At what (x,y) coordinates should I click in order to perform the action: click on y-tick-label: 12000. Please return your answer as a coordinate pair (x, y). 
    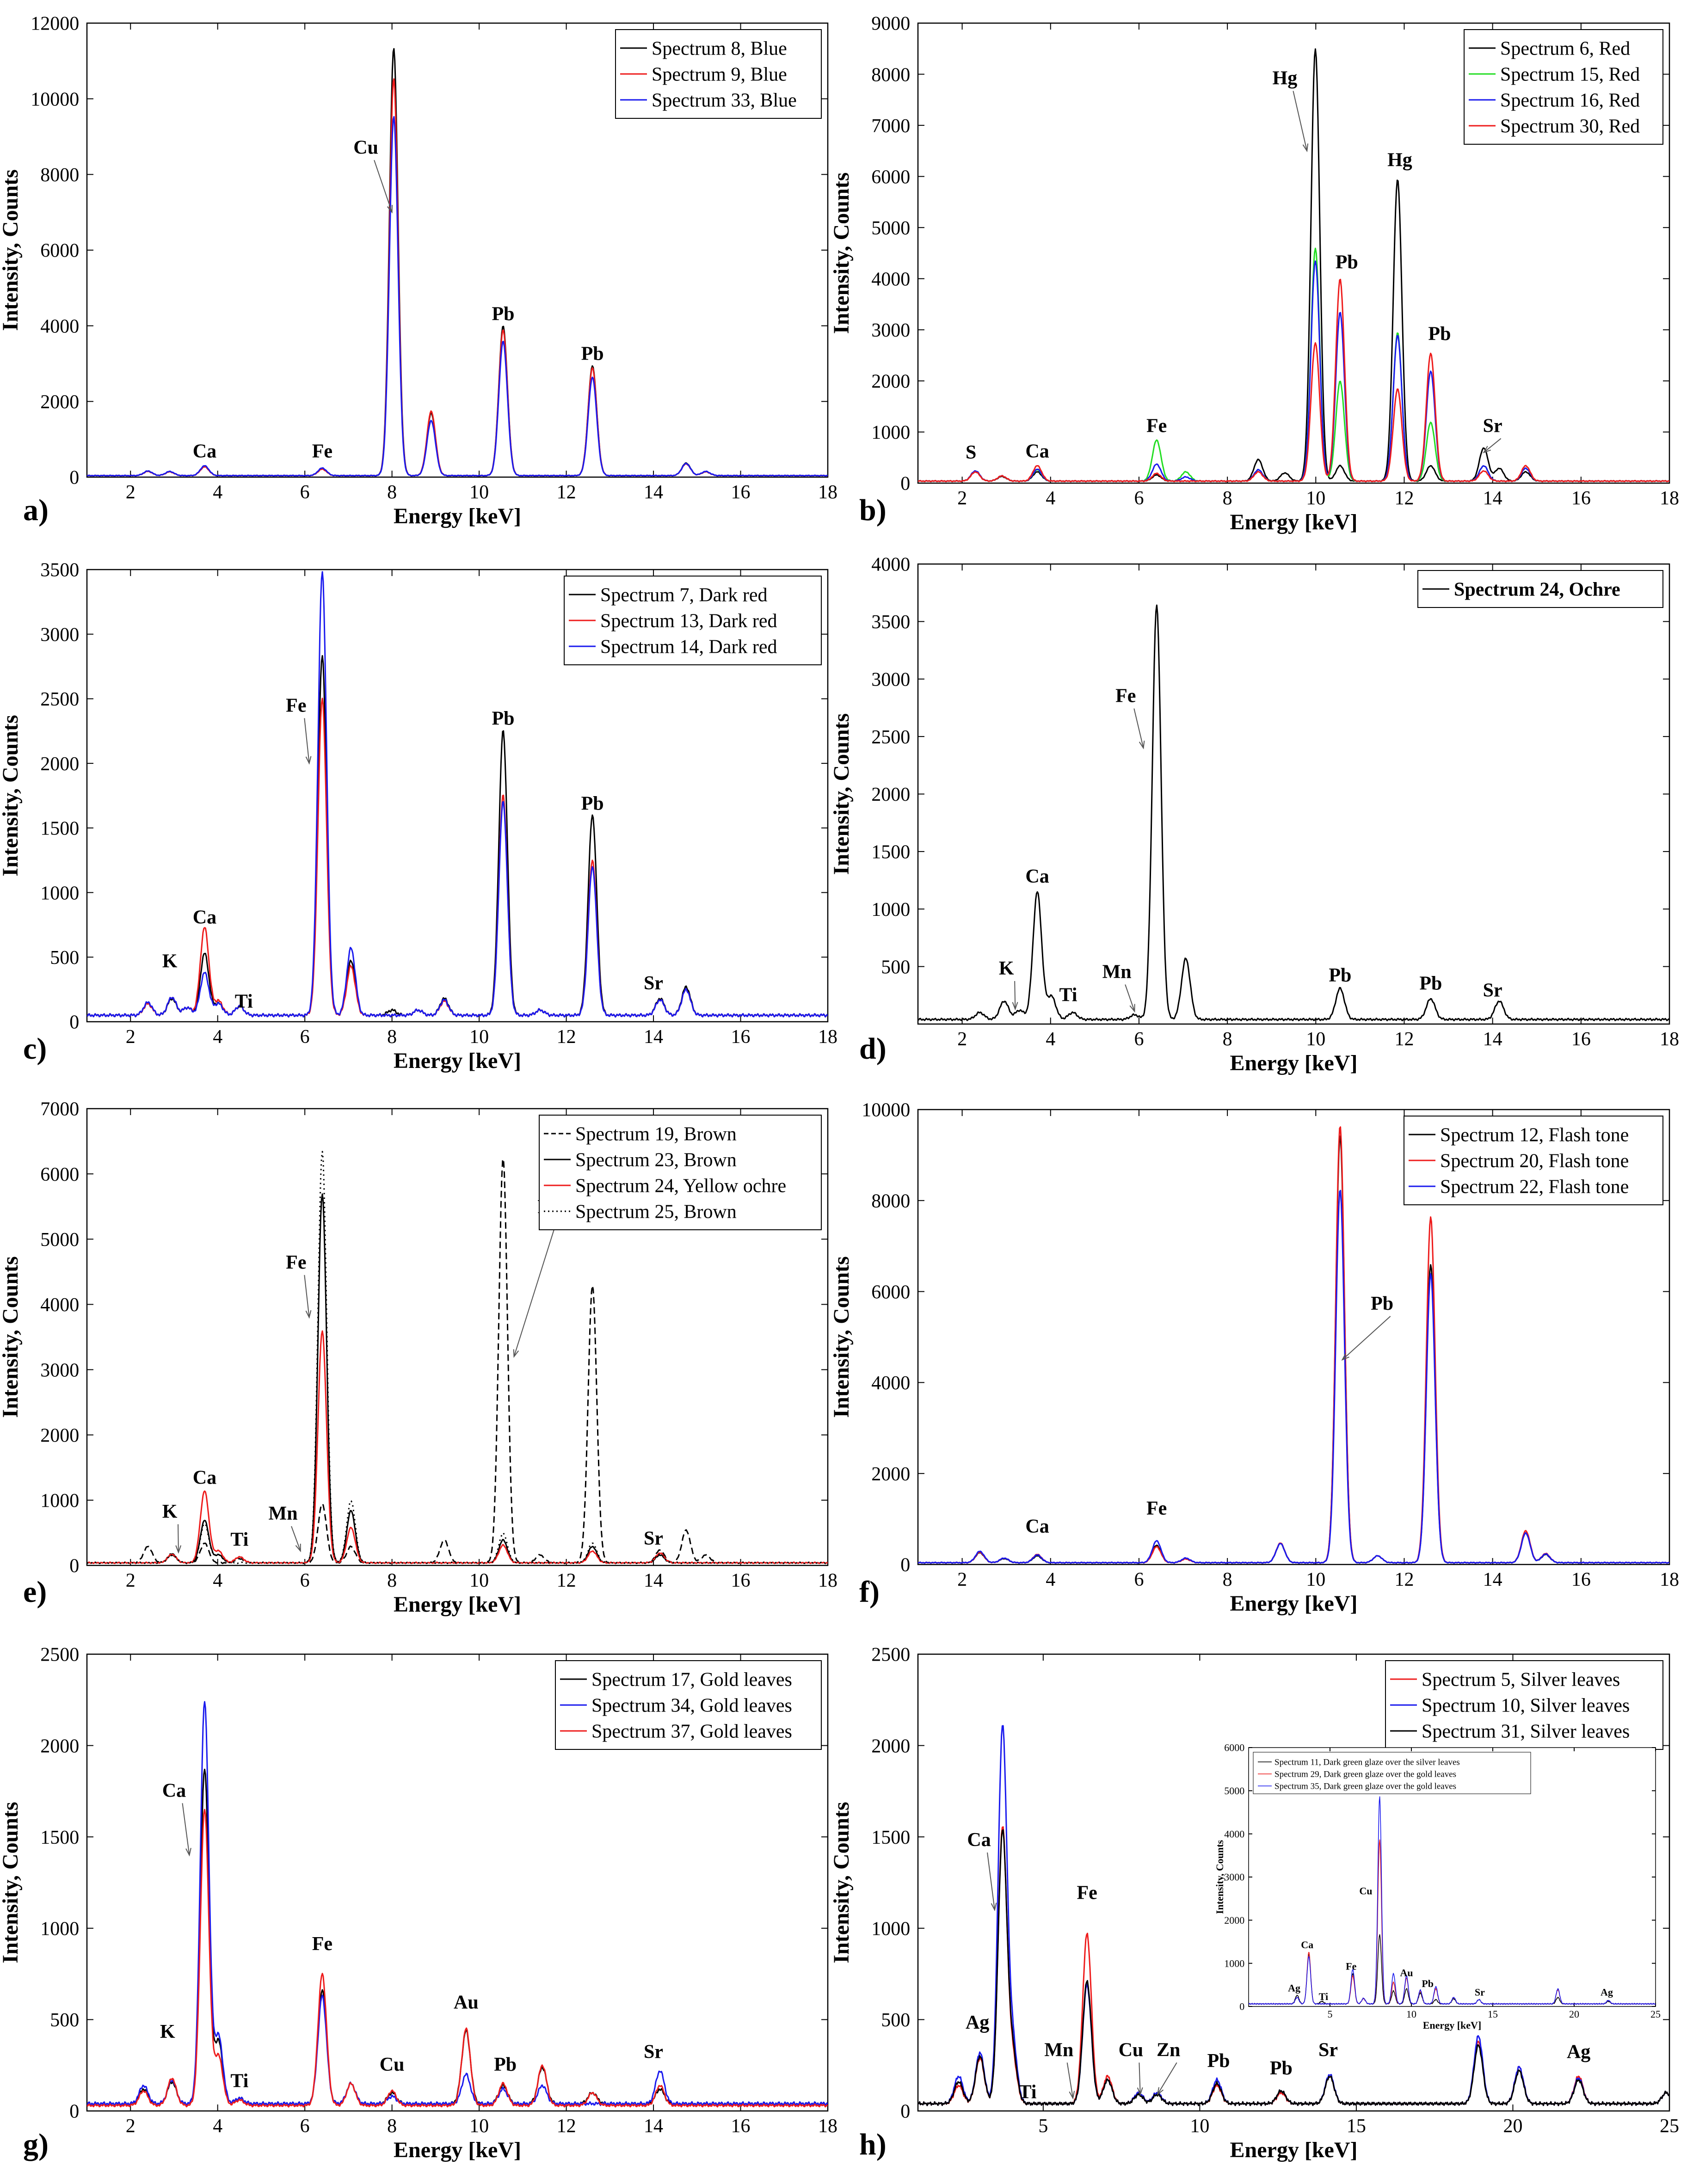
    Looking at the image, I should click on (55, 24).